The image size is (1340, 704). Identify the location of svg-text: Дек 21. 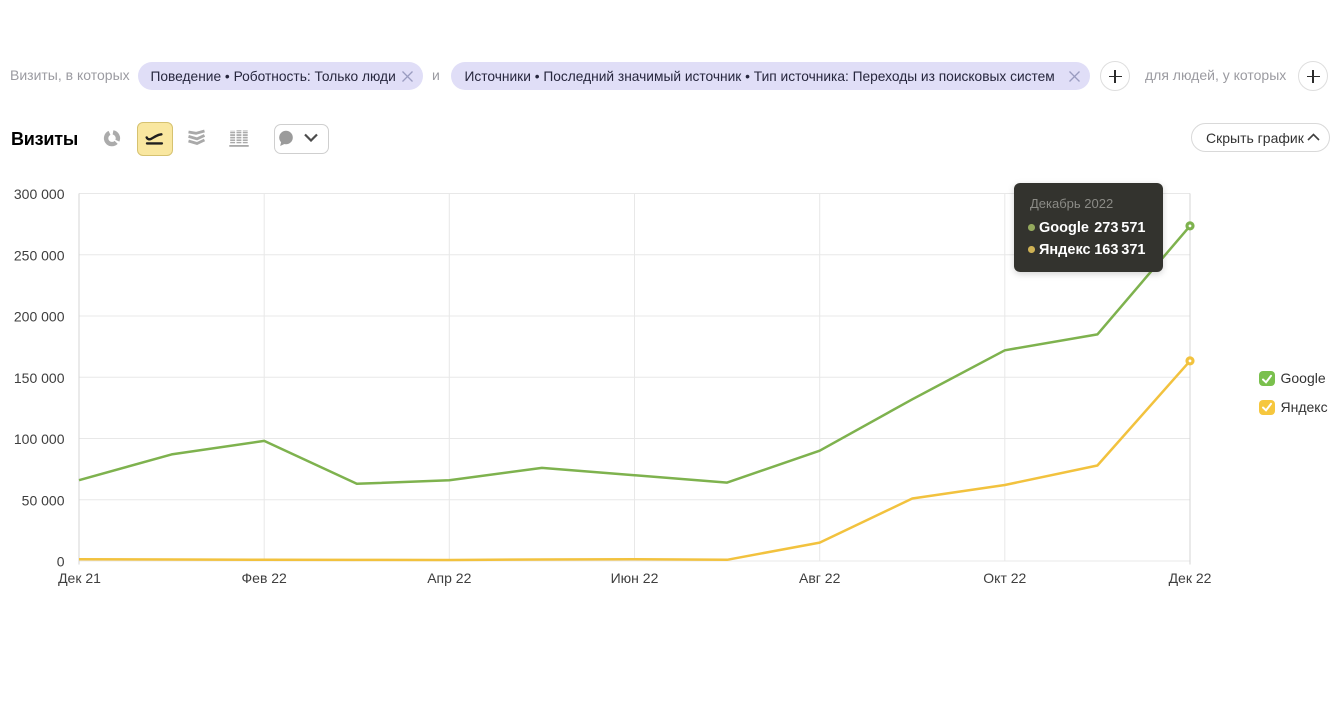
(79, 578).